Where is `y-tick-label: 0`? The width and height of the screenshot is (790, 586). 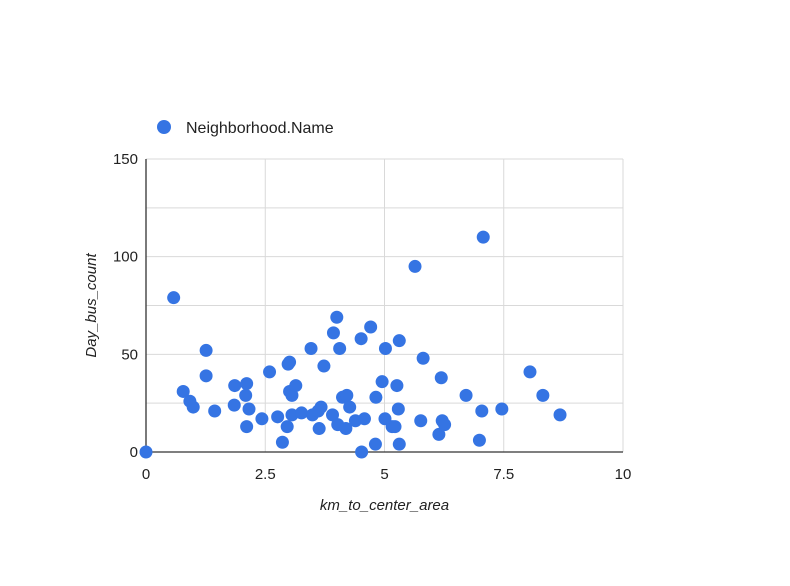 y-tick-label: 0 is located at coordinates (134, 452).